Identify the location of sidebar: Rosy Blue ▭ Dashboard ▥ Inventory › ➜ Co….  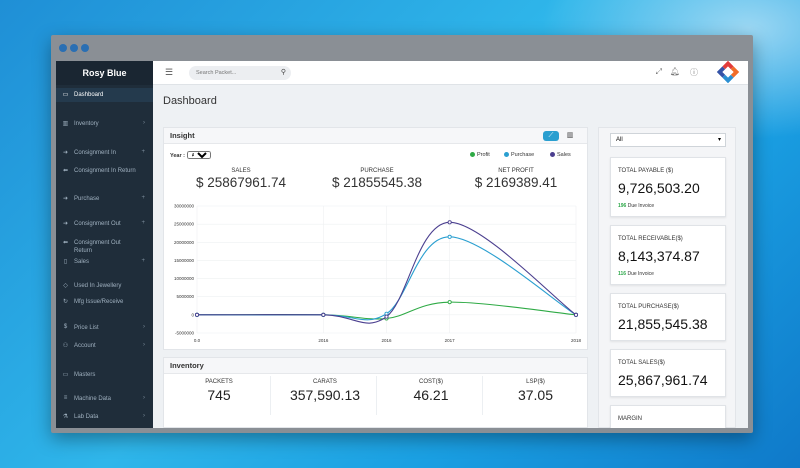
(104, 244).